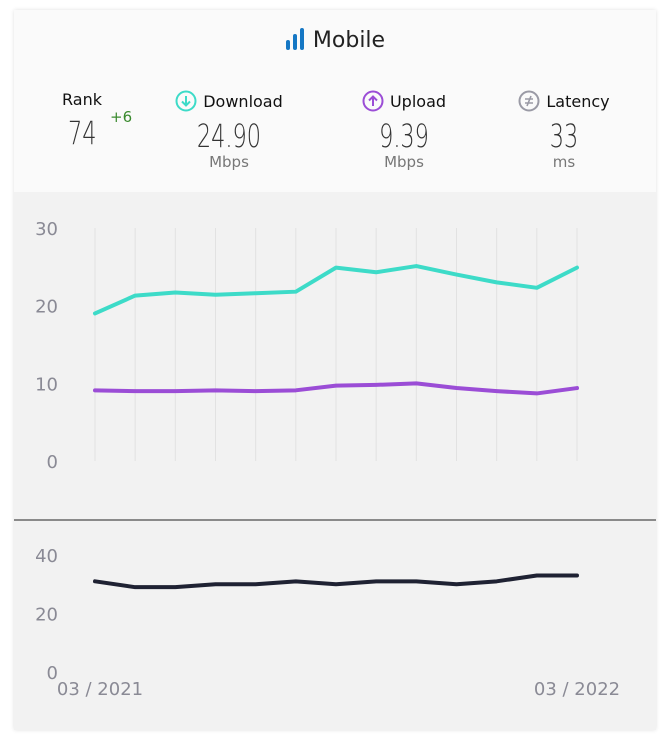 The height and width of the screenshot is (743, 667). What do you see at coordinates (82, 99) in the screenshot?
I see `rank-label: Rank` at bounding box center [82, 99].